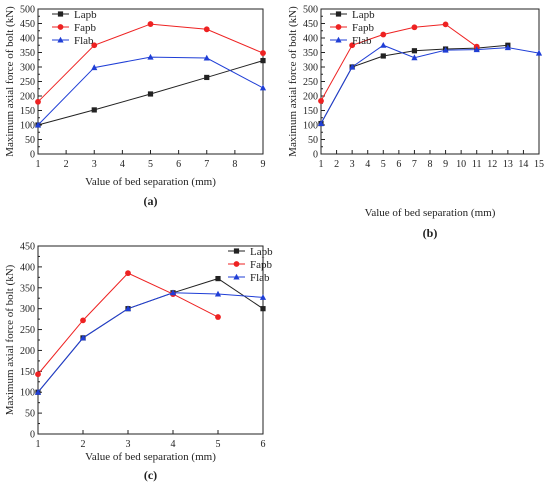 This screenshot has height=485, width=550. Describe the element at coordinates (234, 164) in the screenshot. I see `x-tick-label: 8` at that location.